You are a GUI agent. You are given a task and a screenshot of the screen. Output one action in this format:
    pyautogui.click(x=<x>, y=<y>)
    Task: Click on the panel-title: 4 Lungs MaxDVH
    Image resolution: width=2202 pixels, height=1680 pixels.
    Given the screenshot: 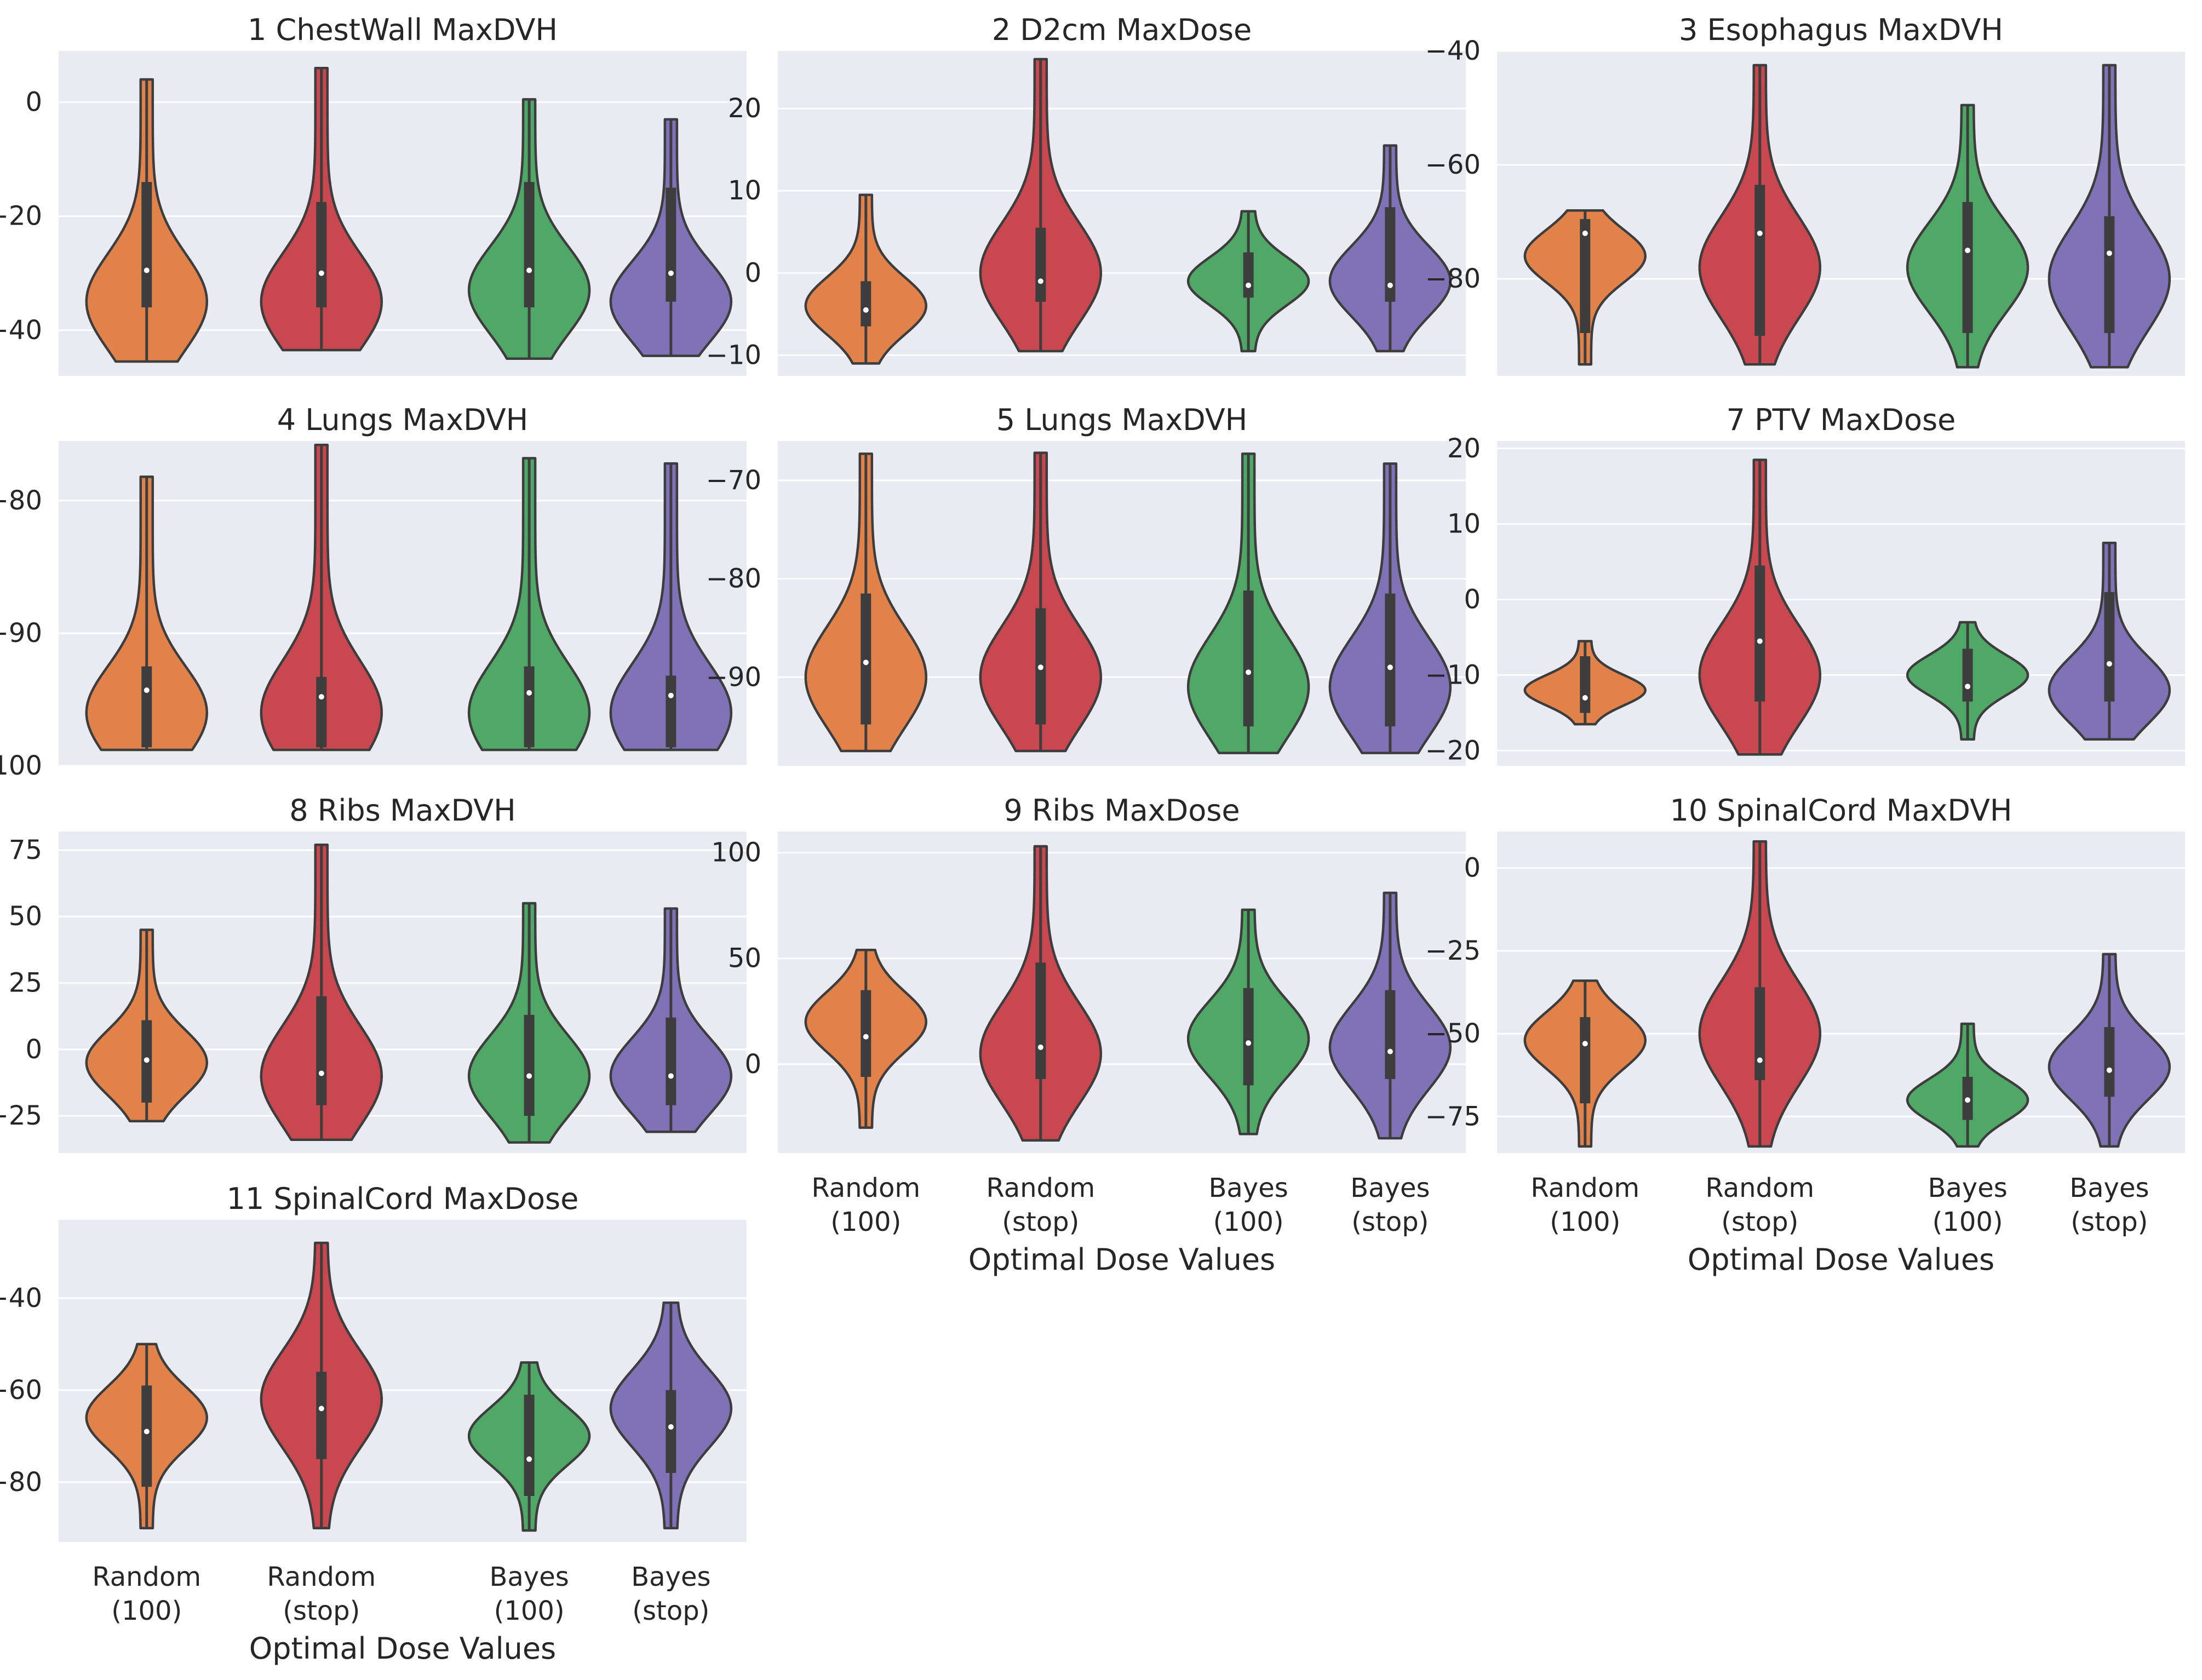 What is the action you would take?
    pyautogui.click(x=403, y=420)
    